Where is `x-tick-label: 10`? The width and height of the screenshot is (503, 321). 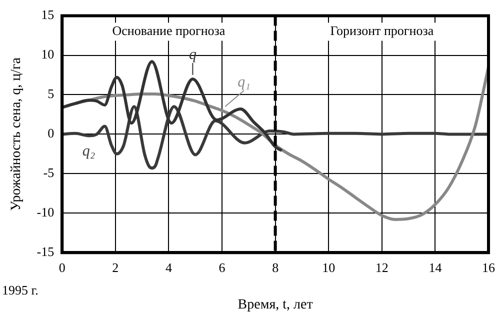 x-tick-label: 10 is located at coordinates (329, 267).